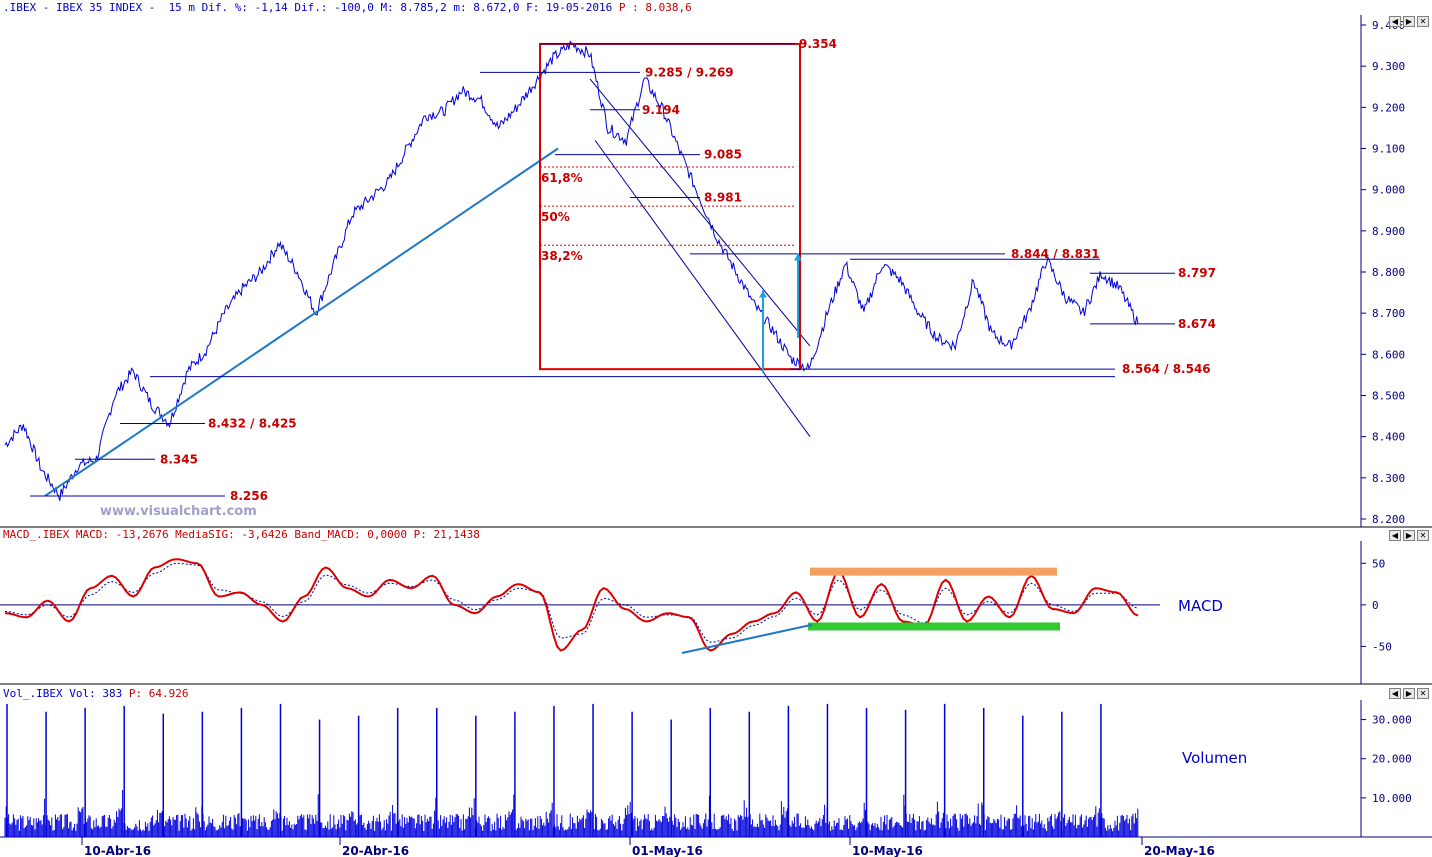 Image resolution: width=1432 pixels, height=857 pixels. What do you see at coordinates (1388, 478) in the screenshot?
I see `price-tick-label: 8.300` at bounding box center [1388, 478].